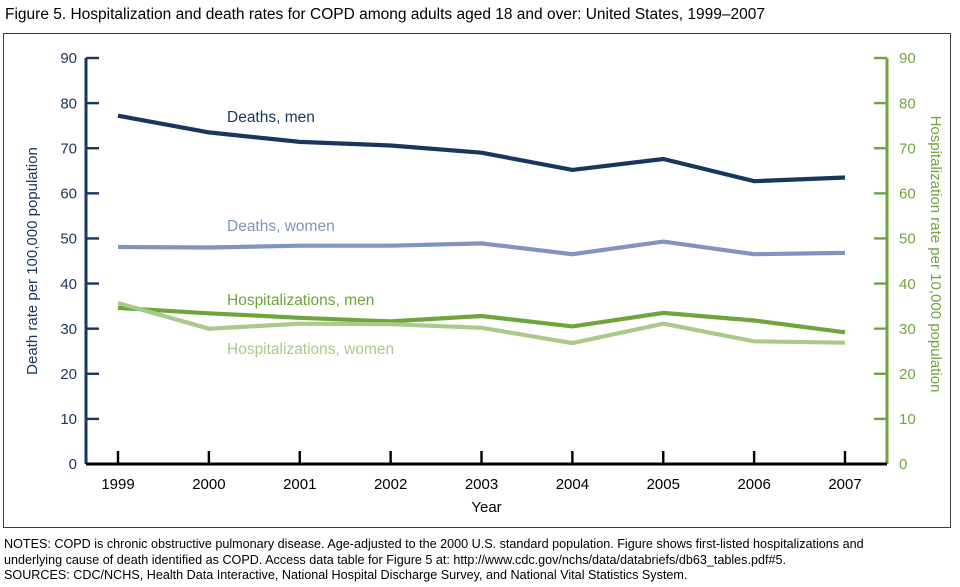 The width and height of the screenshot is (960, 587). I want to click on left-axis-tick-label: 0, so click(73, 464).